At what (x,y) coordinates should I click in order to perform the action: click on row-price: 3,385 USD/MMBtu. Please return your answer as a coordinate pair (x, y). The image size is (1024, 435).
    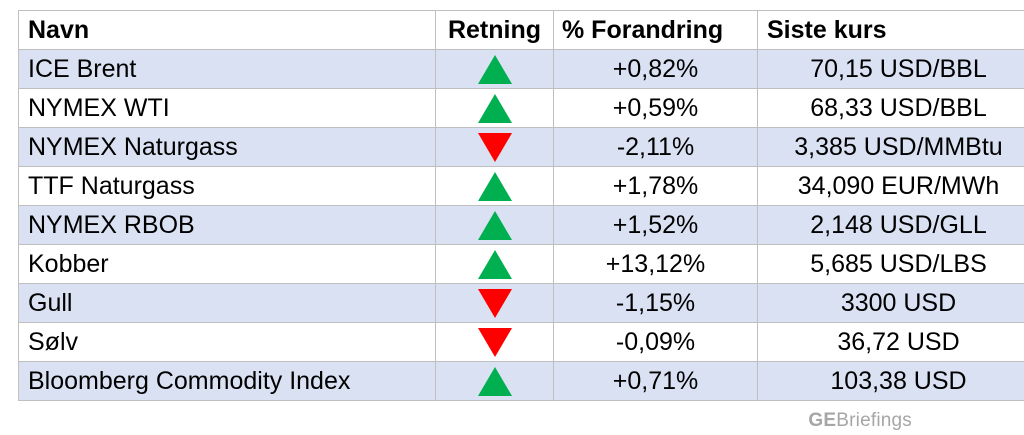
    Looking at the image, I should click on (890, 147).